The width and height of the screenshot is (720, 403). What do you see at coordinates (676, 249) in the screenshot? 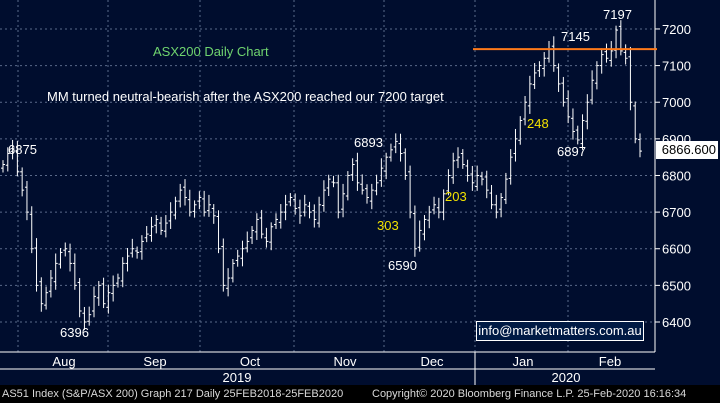
I see `y-tick-label: 6600` at bounding box center [676, 249].